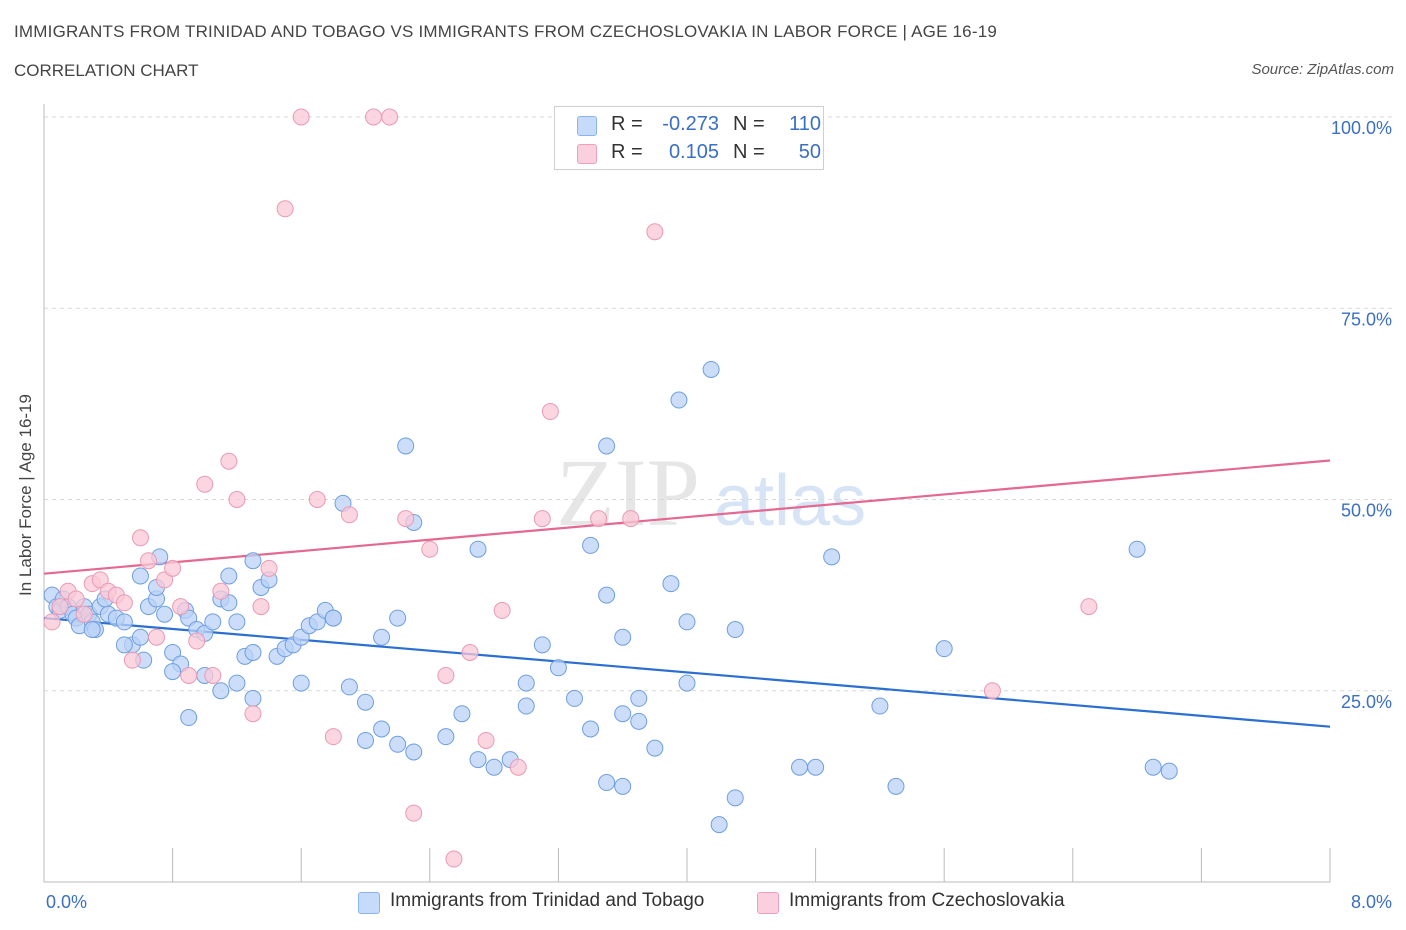 The image size is (1406, 930). What do you see at coordinates (627, 152) in the screenshot?
I see `legend-r-label: R =` at bounding box center [627, 152].